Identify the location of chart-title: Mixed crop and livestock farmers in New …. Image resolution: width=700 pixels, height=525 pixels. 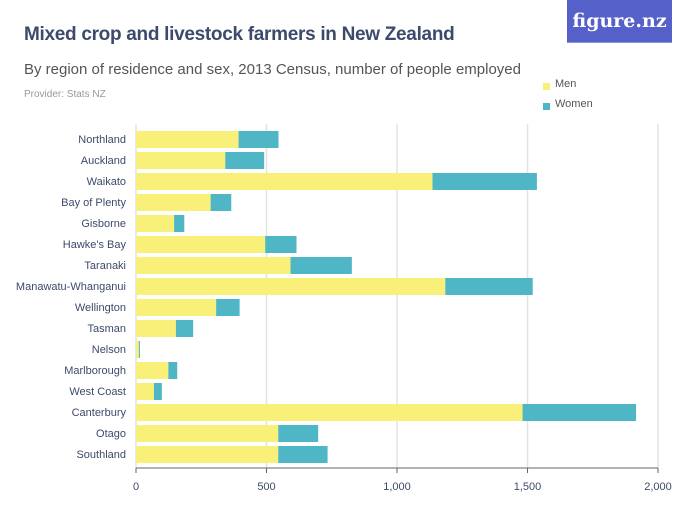
(239, 34).